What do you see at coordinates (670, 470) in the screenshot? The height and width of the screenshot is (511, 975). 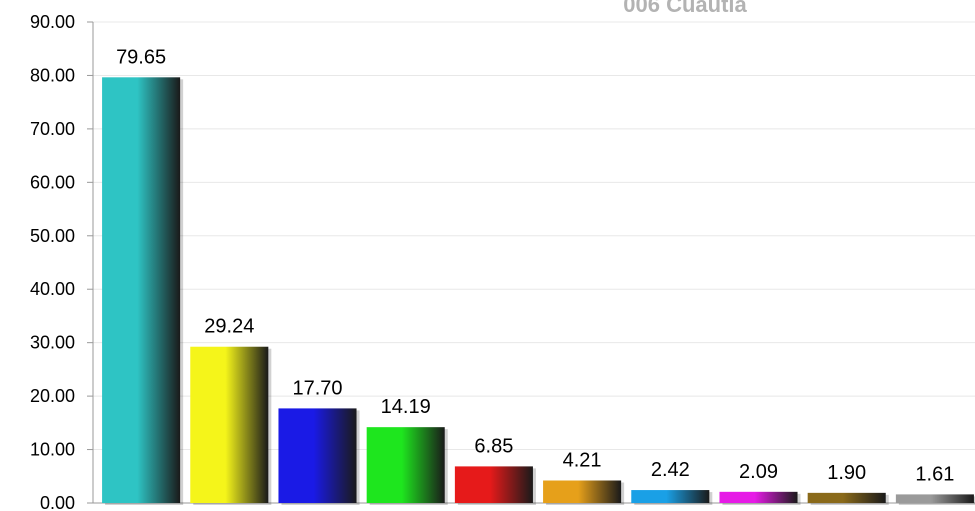 I see `data-label: 2.42` at bounding box center [670, 470].